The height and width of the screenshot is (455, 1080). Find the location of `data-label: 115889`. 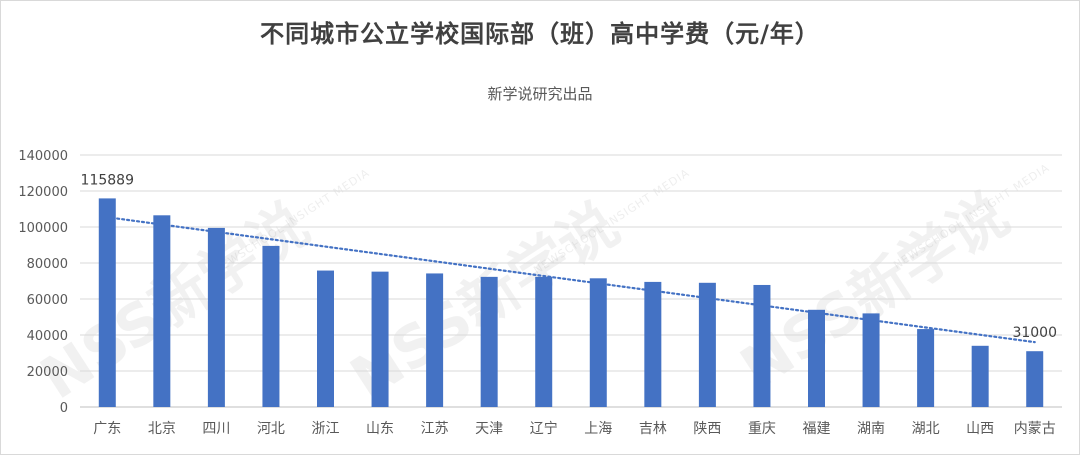

data-label: 115889 is located at coordinates (107, 180).